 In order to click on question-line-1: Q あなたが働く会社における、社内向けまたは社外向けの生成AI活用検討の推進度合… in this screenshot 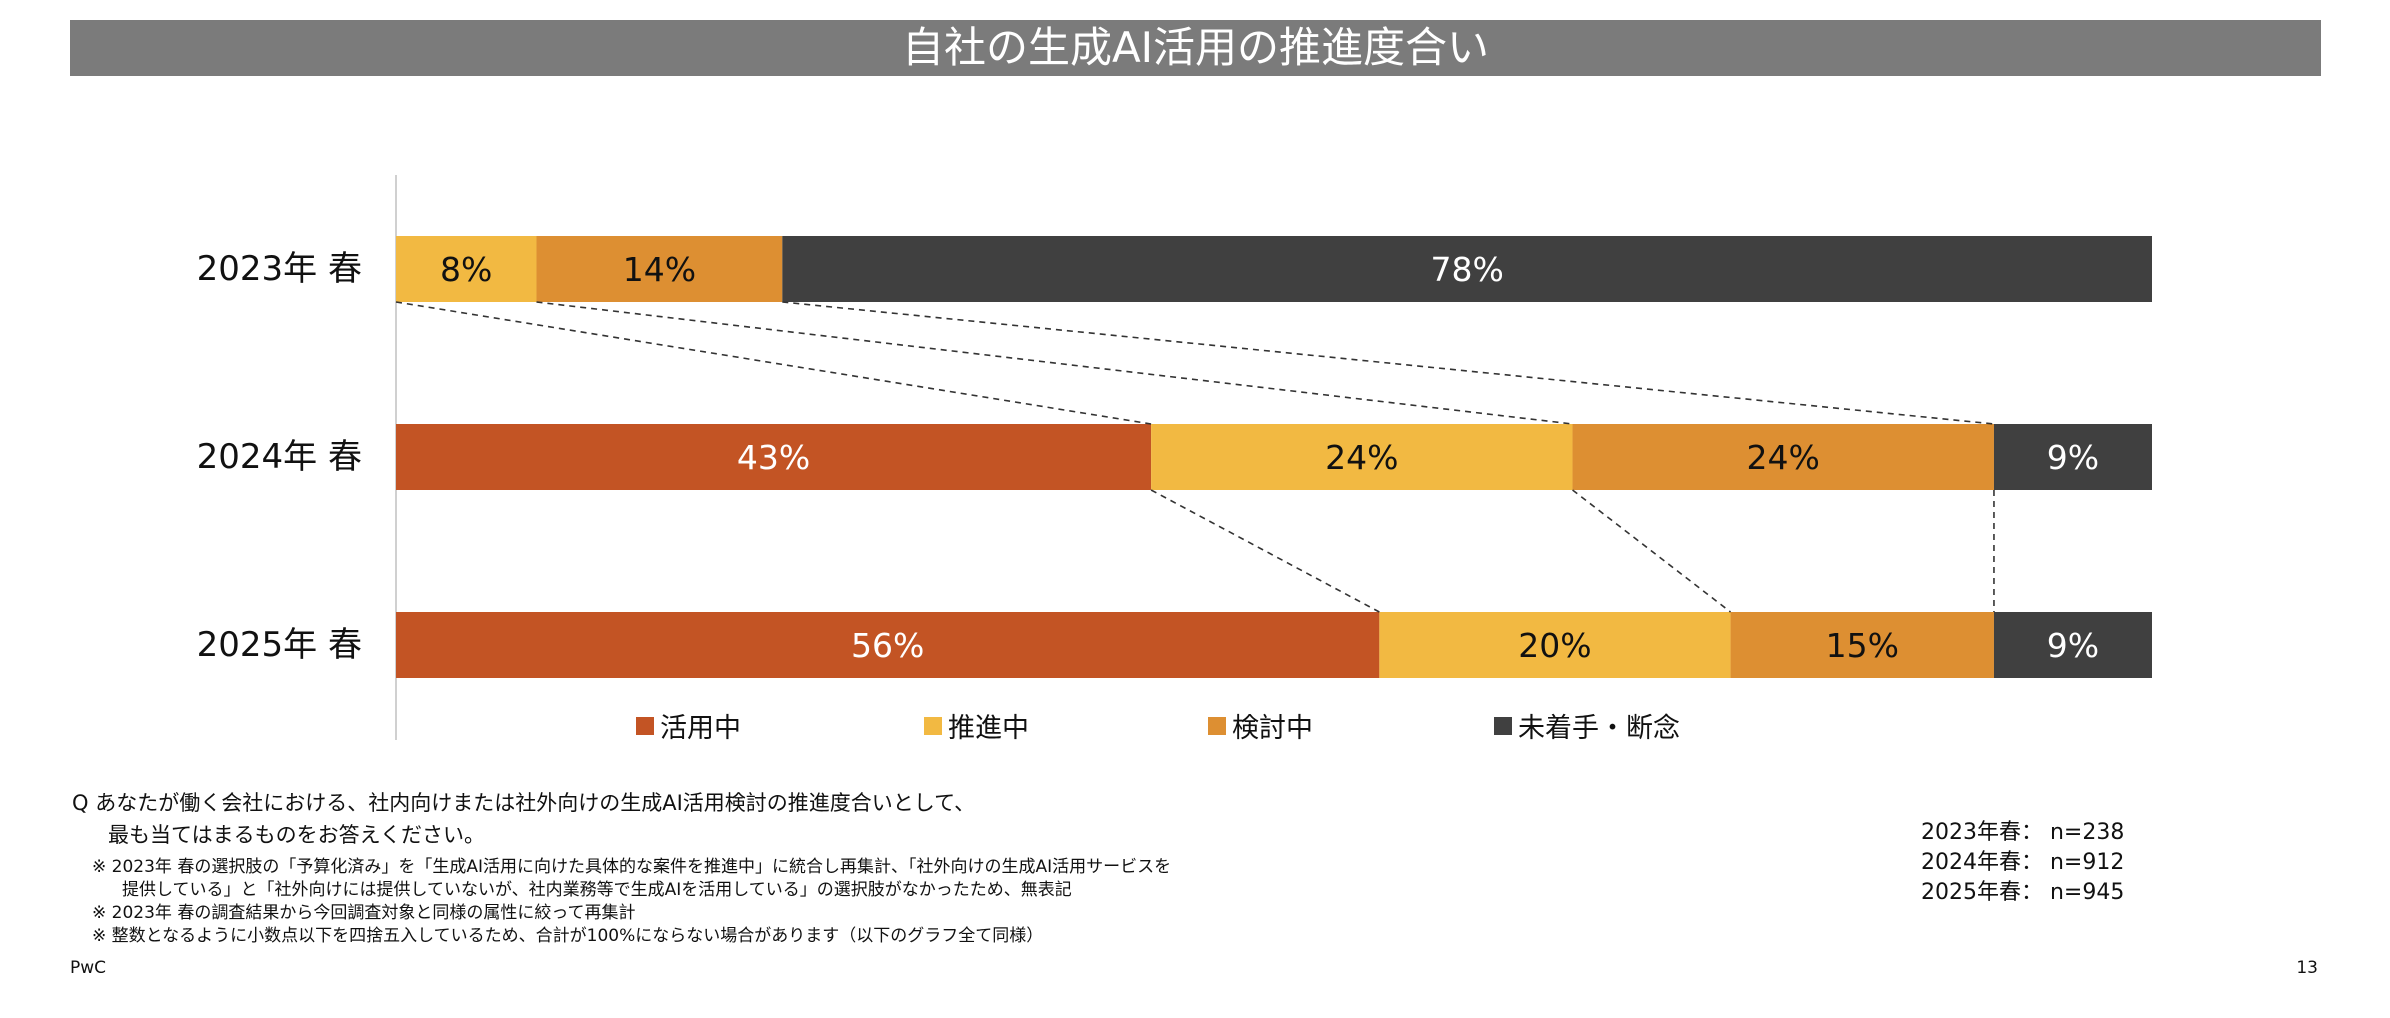, I will do `click(524, 803)`.